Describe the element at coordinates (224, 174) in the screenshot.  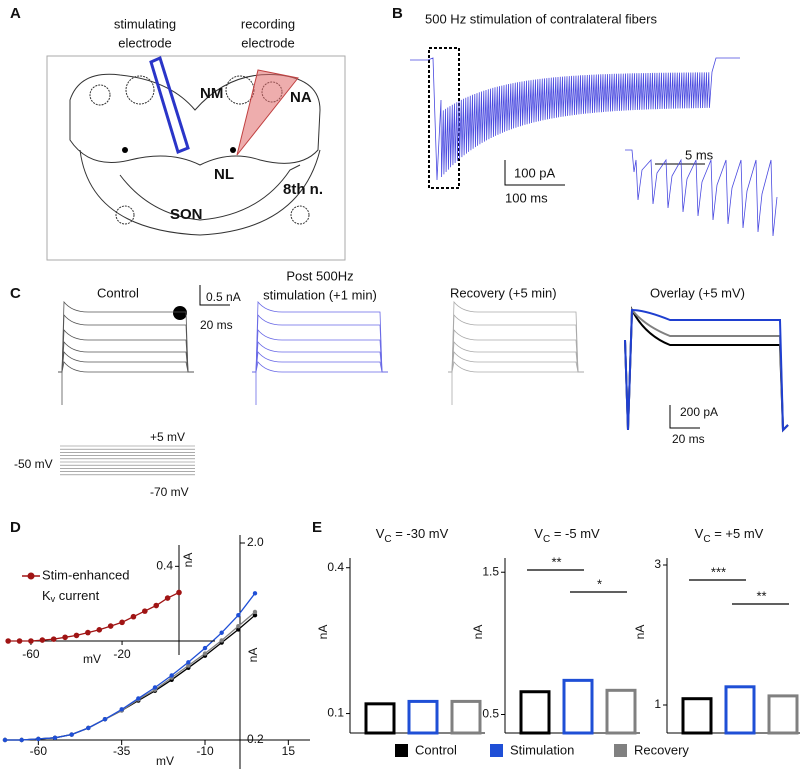
I see `label: NL` at that location.